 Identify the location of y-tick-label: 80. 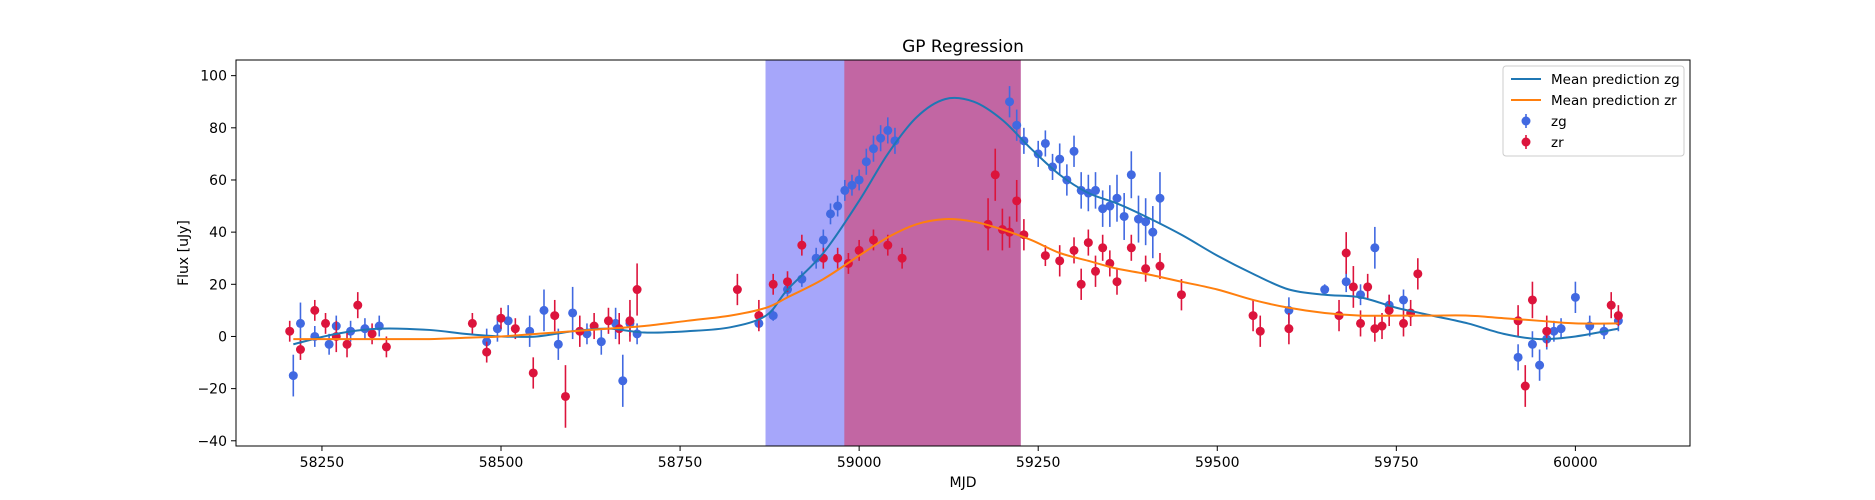
(218, 129).